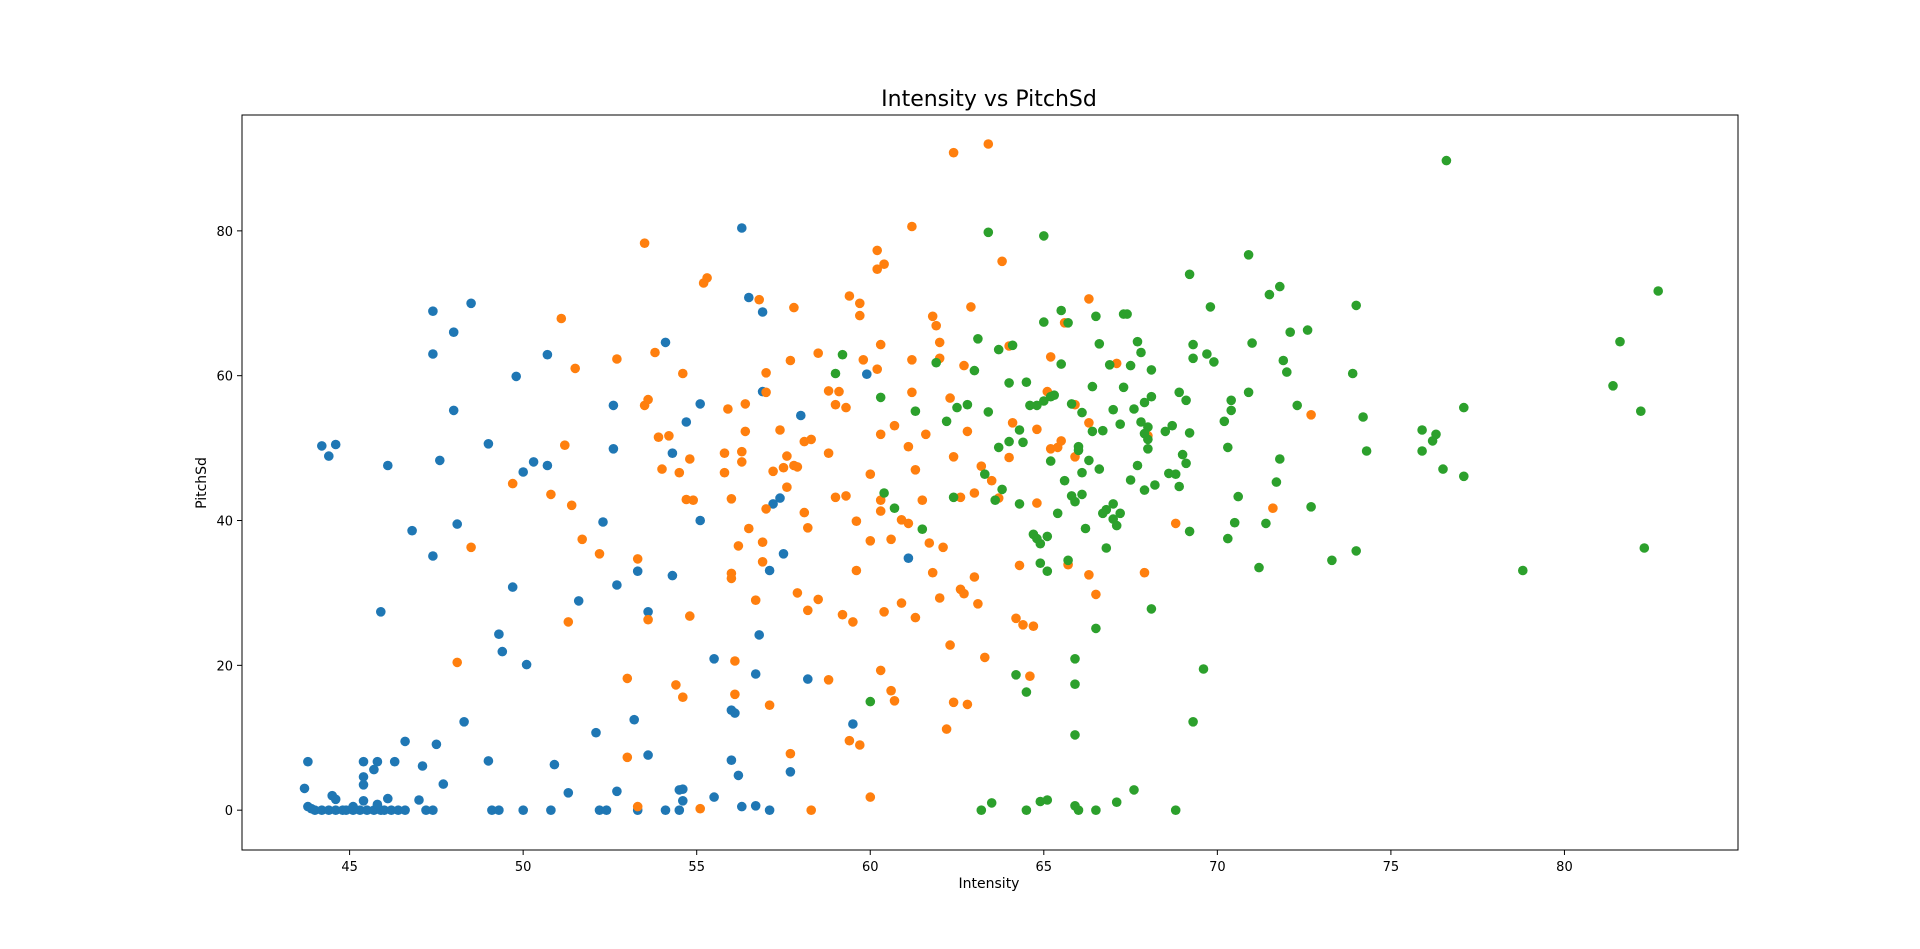 This screenshot has width=1920, height=949. I want to click on x-axis-ticks: 45 50 55 60 65 70 75 80, so click(957, 862).